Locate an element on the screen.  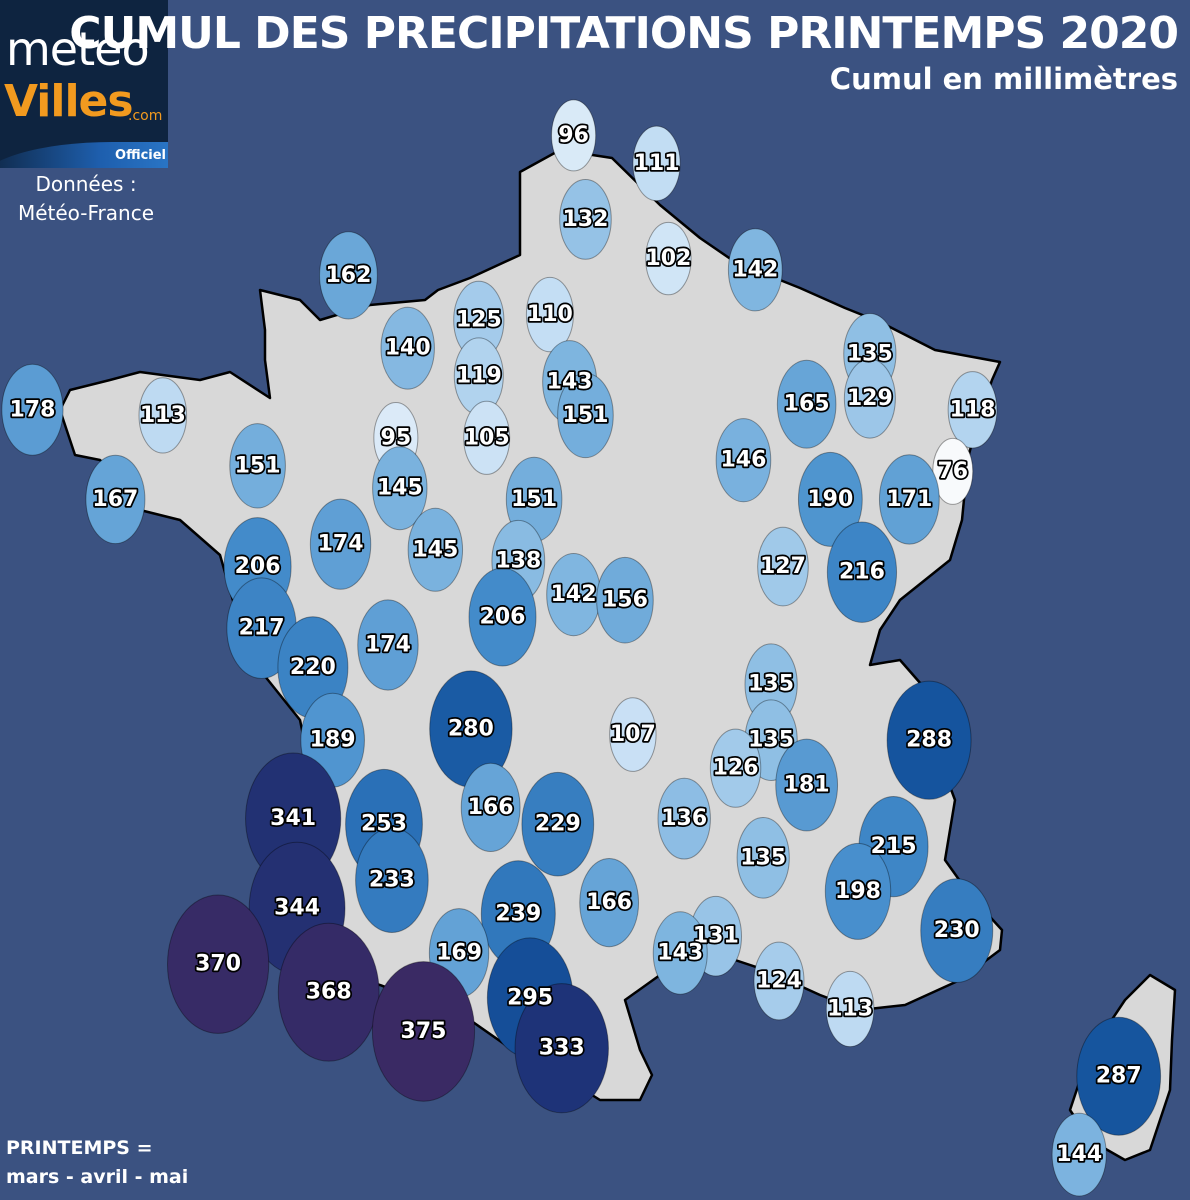
station-value-113: 113 is located at coordinates (850, 1009).